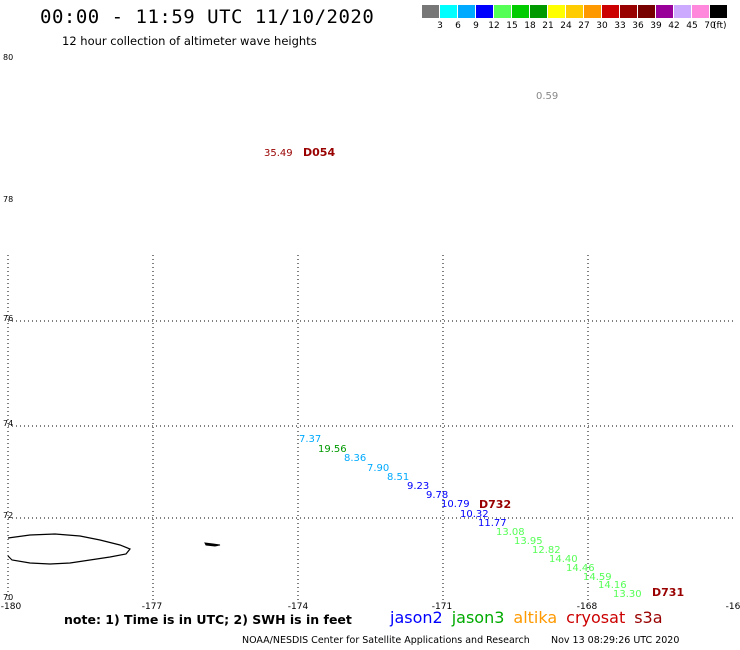 The image size is (740, 650). I want to click on satellite-label: altika, so click(535, 617).